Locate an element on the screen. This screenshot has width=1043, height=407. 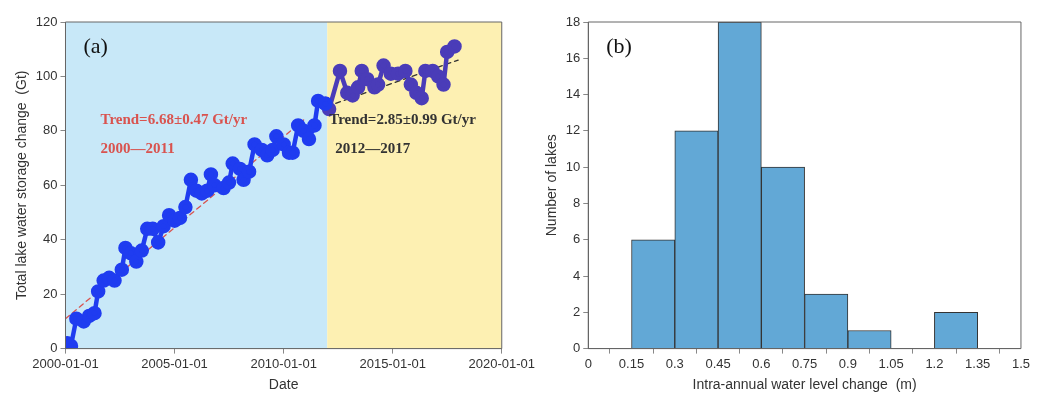
y-tick-label: 80 is located at coordinates (50, 130).